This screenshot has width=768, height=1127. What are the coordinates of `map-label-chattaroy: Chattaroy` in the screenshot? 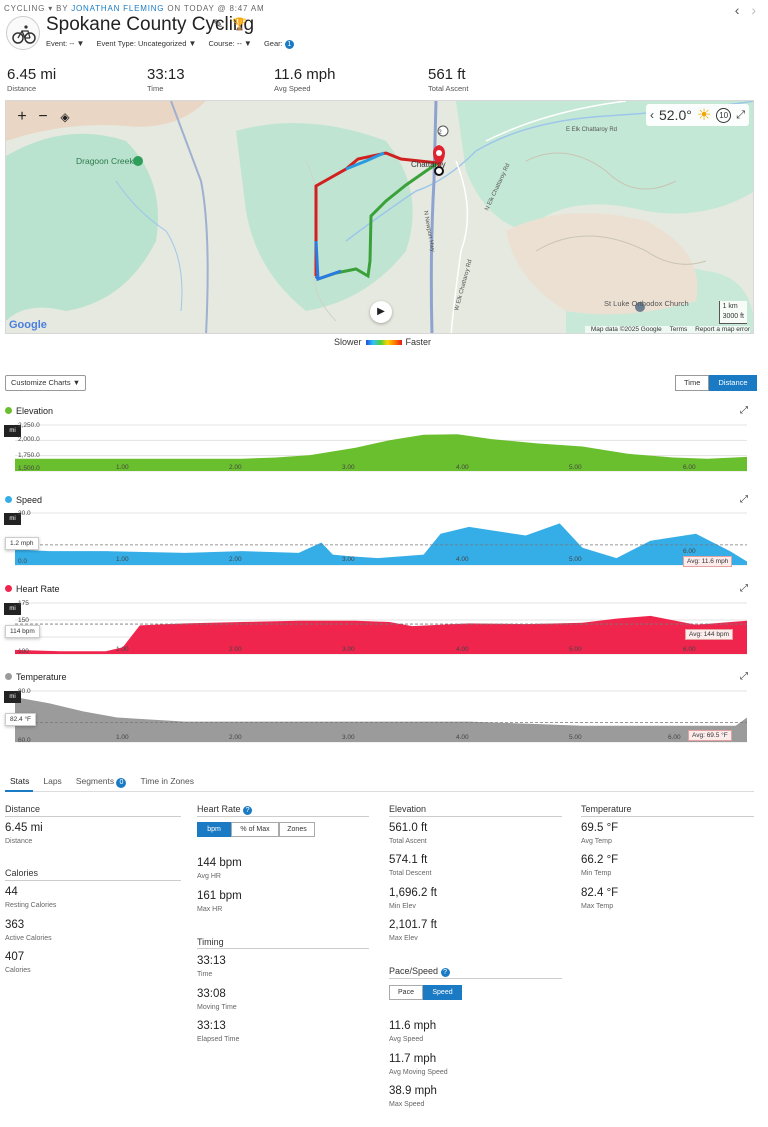 It's located at (428, 164).